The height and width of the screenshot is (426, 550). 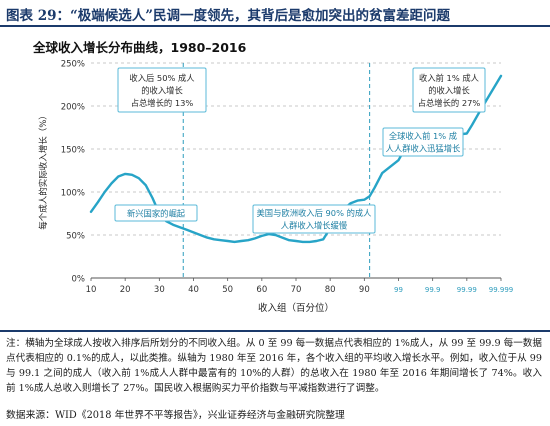 I want to click on annotation-top-1-surge-box, so click(x=423, y=142).